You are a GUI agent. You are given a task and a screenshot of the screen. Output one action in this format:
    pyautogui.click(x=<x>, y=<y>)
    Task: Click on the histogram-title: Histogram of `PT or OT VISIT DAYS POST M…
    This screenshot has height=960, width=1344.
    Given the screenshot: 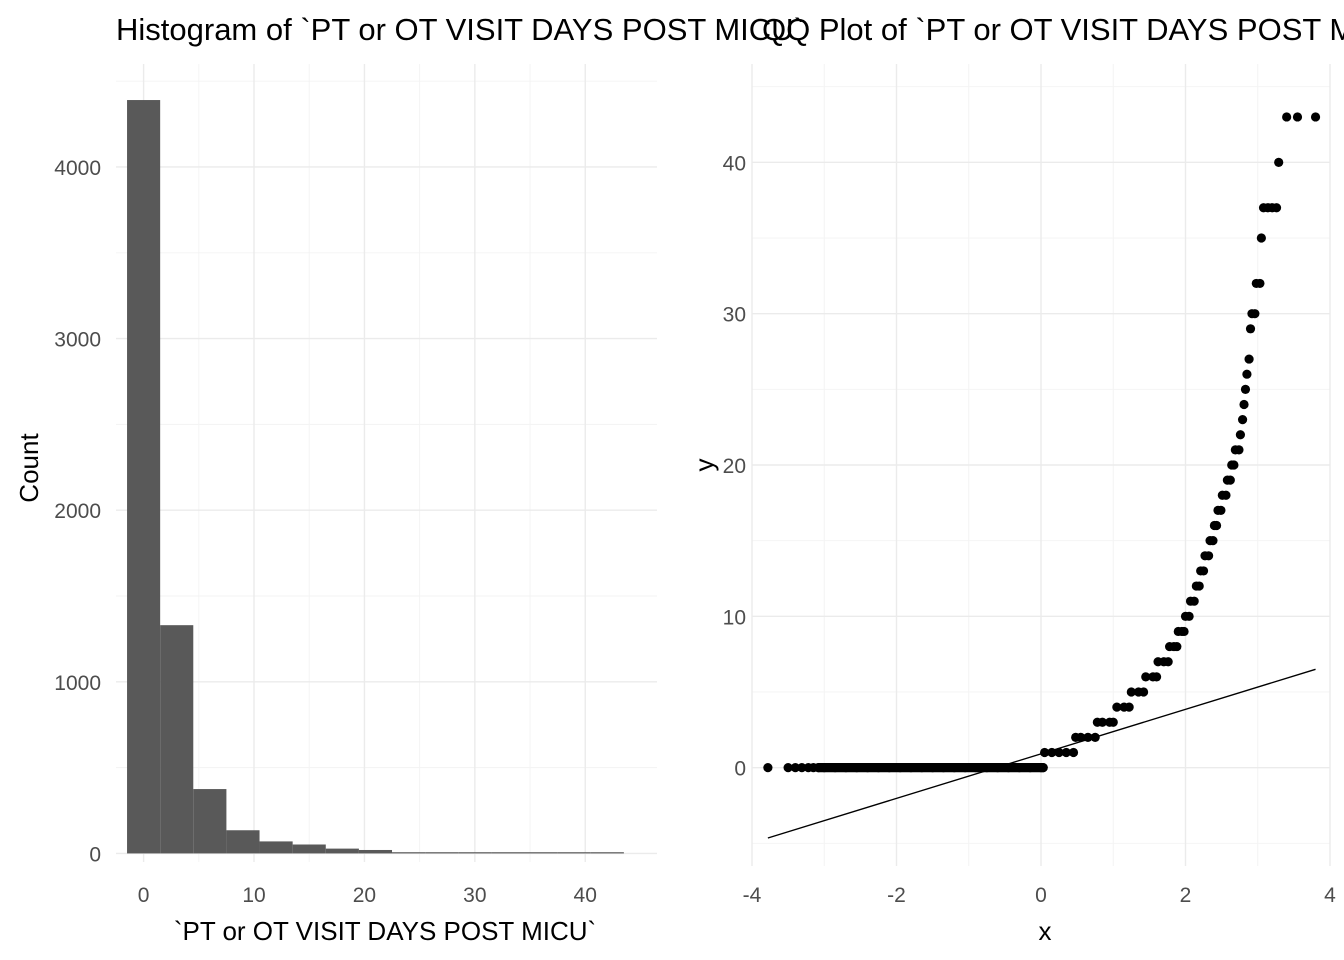 What is the action you would take?
    pyautogui.click(x=460, y=29)
    